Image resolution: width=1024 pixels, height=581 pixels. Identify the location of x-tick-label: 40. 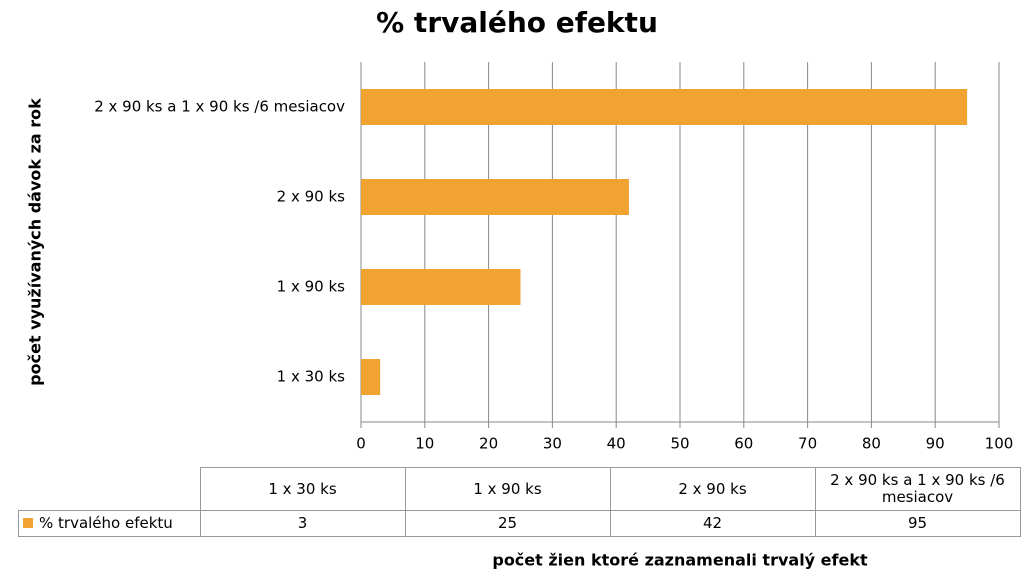
(616, 444).